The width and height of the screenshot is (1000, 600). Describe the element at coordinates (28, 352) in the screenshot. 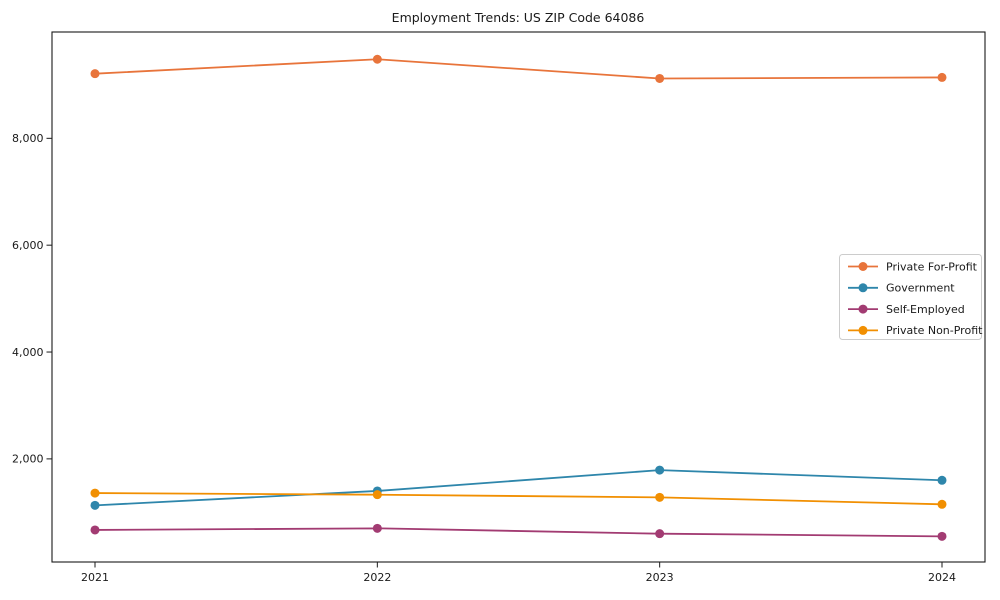

I see `y-tick-label: 4,000` at that location.